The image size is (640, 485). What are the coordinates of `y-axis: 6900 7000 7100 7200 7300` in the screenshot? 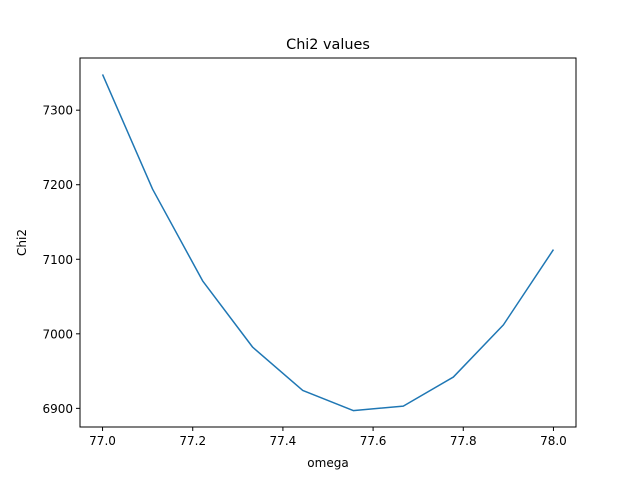 It's located at (61, 260).